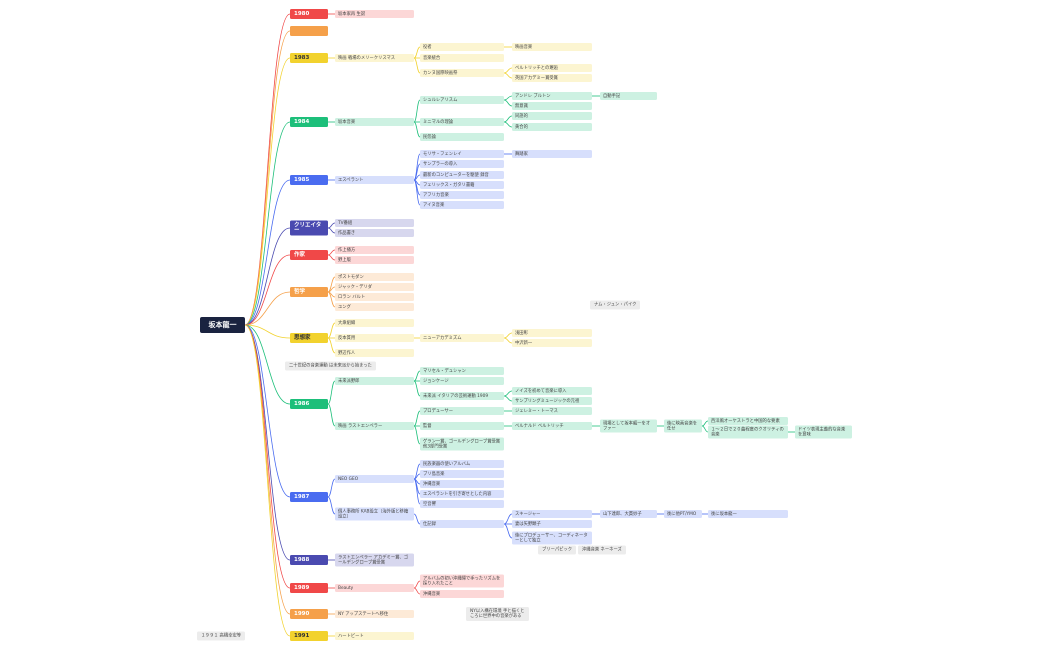 This screenshot has width=1050, height=650. What do you see at coordinates (462, 338) in the screenshot?
I see `topic-node: ニューアカデミズム` at bounding box center [462, 338].